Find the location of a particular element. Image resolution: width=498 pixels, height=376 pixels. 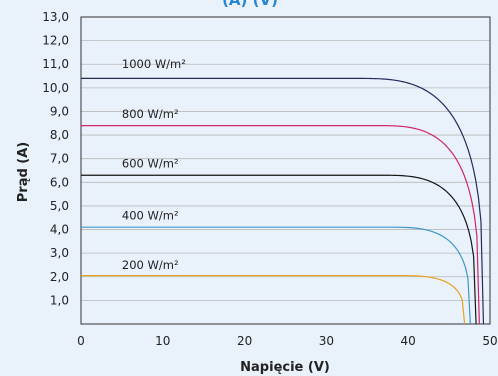

x-tick-label: 30 is located at coordinates (326, 341).